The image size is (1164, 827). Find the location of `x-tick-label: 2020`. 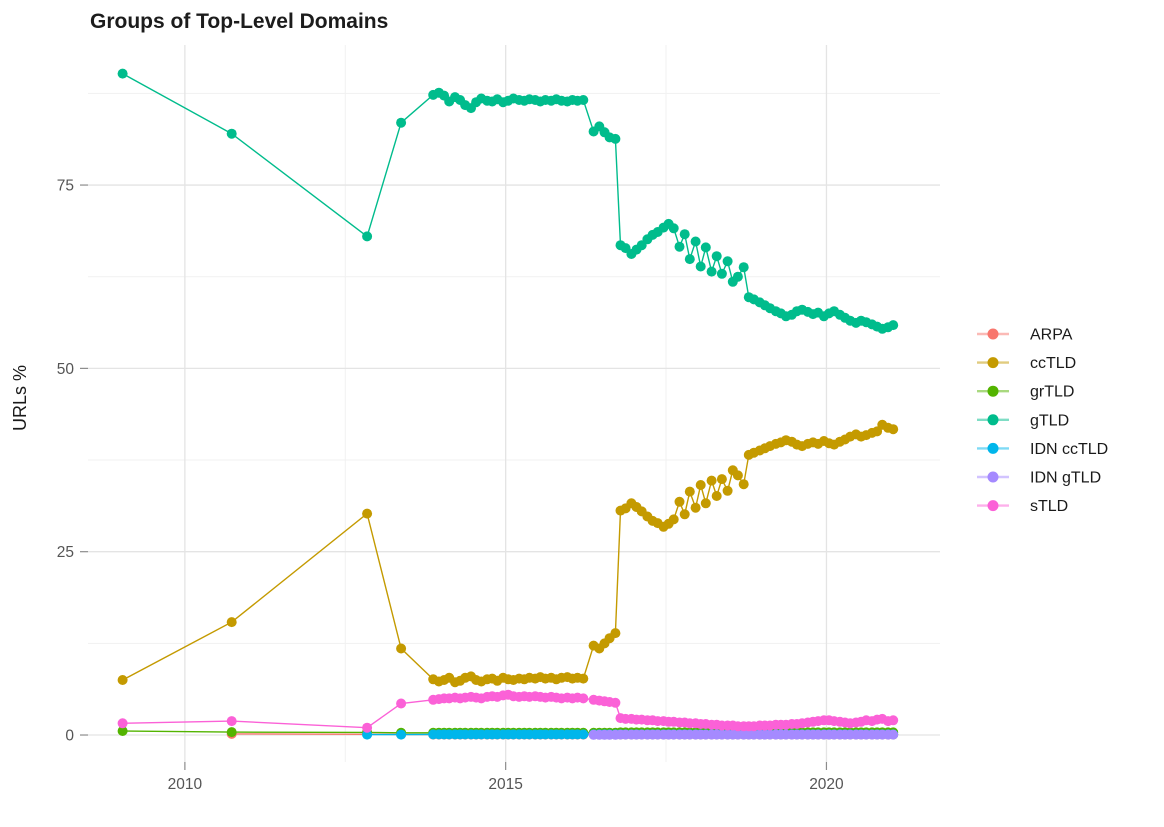

x-tick-label: 2020 is located at coordinates (826, 784).